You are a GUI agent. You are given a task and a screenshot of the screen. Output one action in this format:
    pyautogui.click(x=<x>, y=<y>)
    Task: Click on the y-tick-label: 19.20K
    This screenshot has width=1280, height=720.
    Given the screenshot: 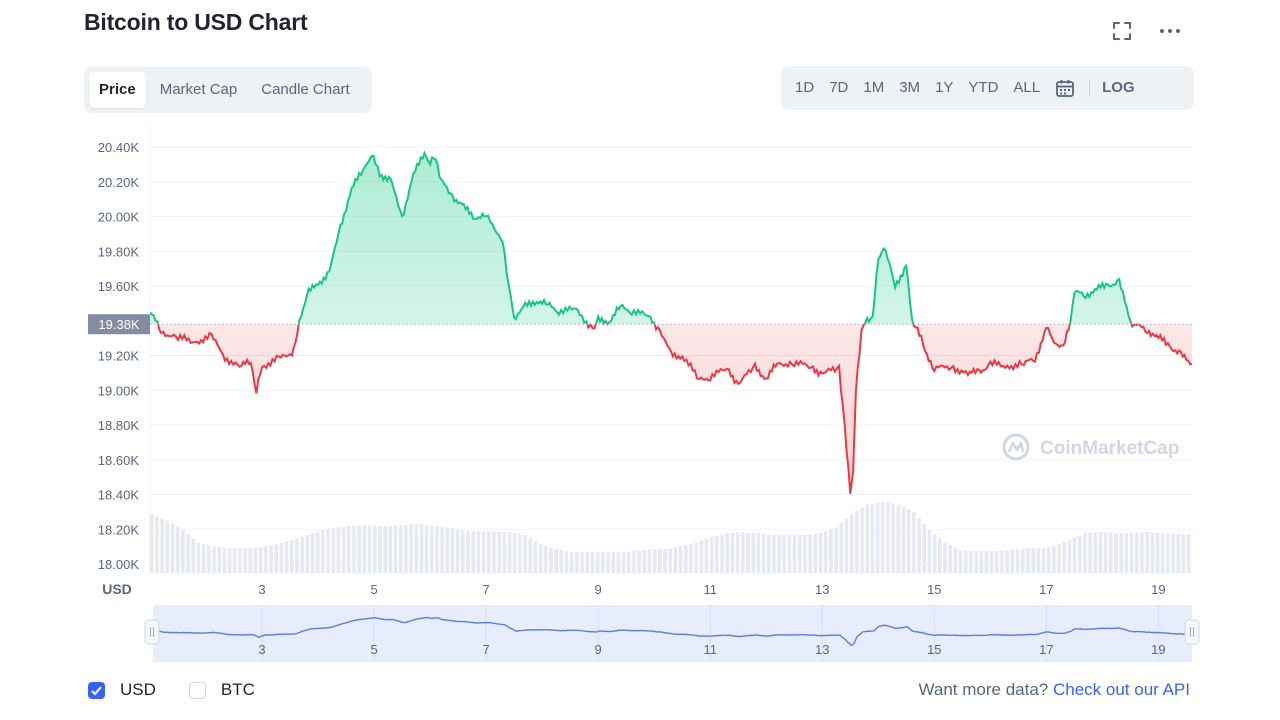 What is the action you would take?
    pyautogui.click(x=119, y=356)
    